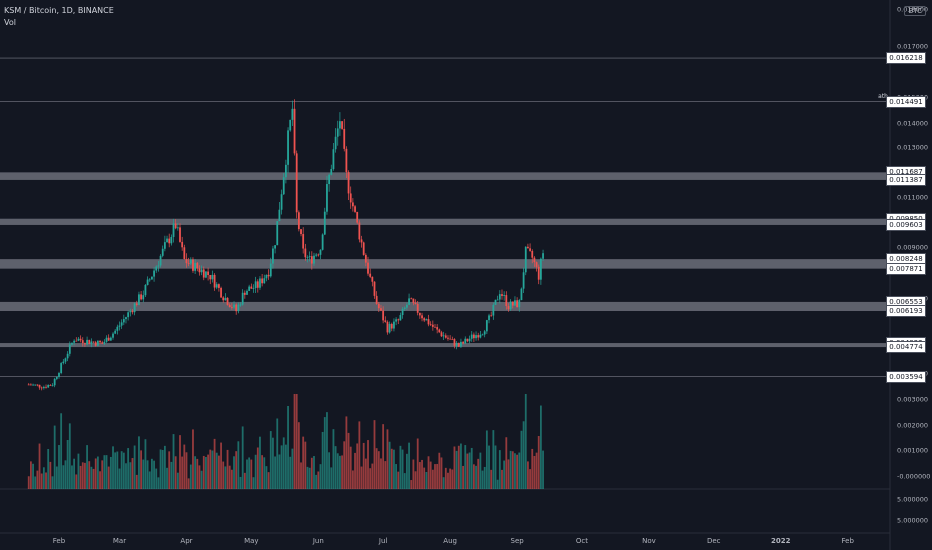 The height and width of the screenshot is (550, 932). I want to click on symbol-title: KSM / Bitcoin, 1D, BINANCE, so click(59, 10).